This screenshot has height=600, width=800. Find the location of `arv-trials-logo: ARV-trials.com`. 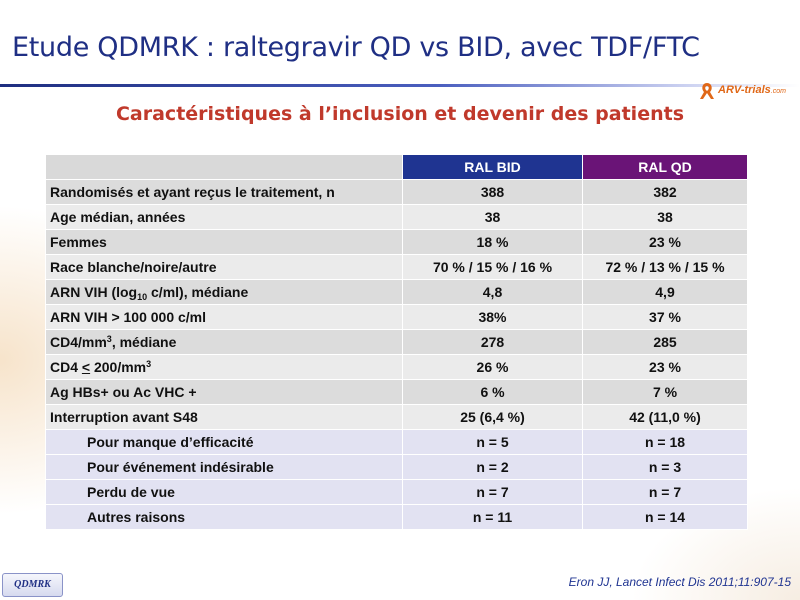

arv-trials-logo: ARV-trials.com is located at coordinates (746, 91).